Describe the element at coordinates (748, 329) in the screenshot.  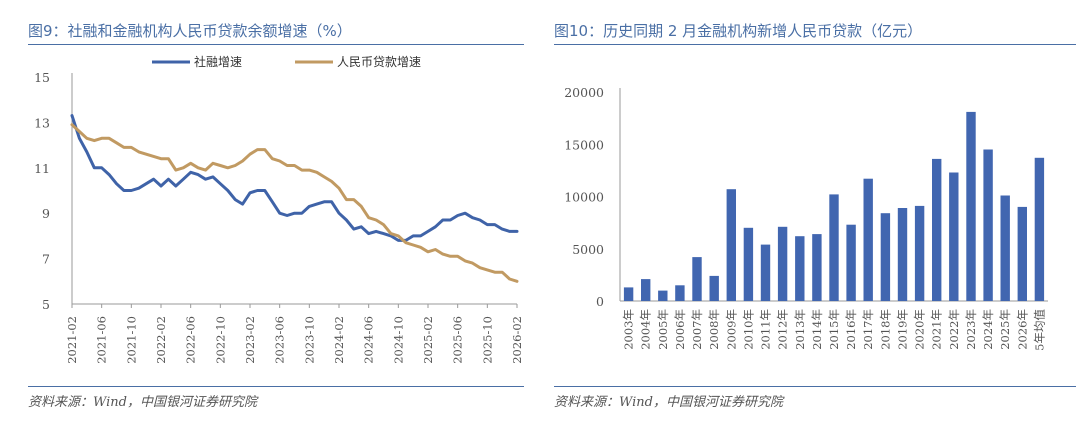
I see `bar-x-tick-label: 2010年` at that location.